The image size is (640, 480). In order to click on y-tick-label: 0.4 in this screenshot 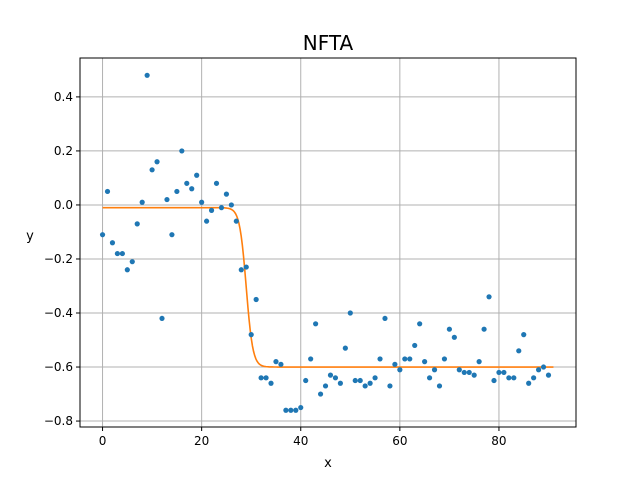, I will do `click(63, 97)`.